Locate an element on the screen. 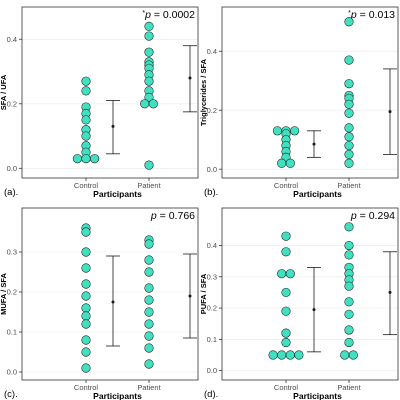 The width and height of the screenshot is (400, 400). p-value-label: *p = 0.013 is located at coordinates (371, 15).